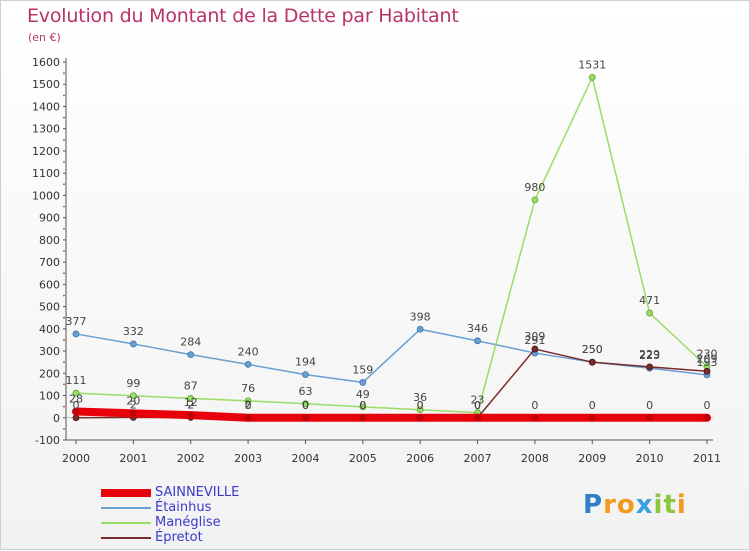 The height and width of the screenshot is (551, 750). I want to click on series-line, so click(391, 414).